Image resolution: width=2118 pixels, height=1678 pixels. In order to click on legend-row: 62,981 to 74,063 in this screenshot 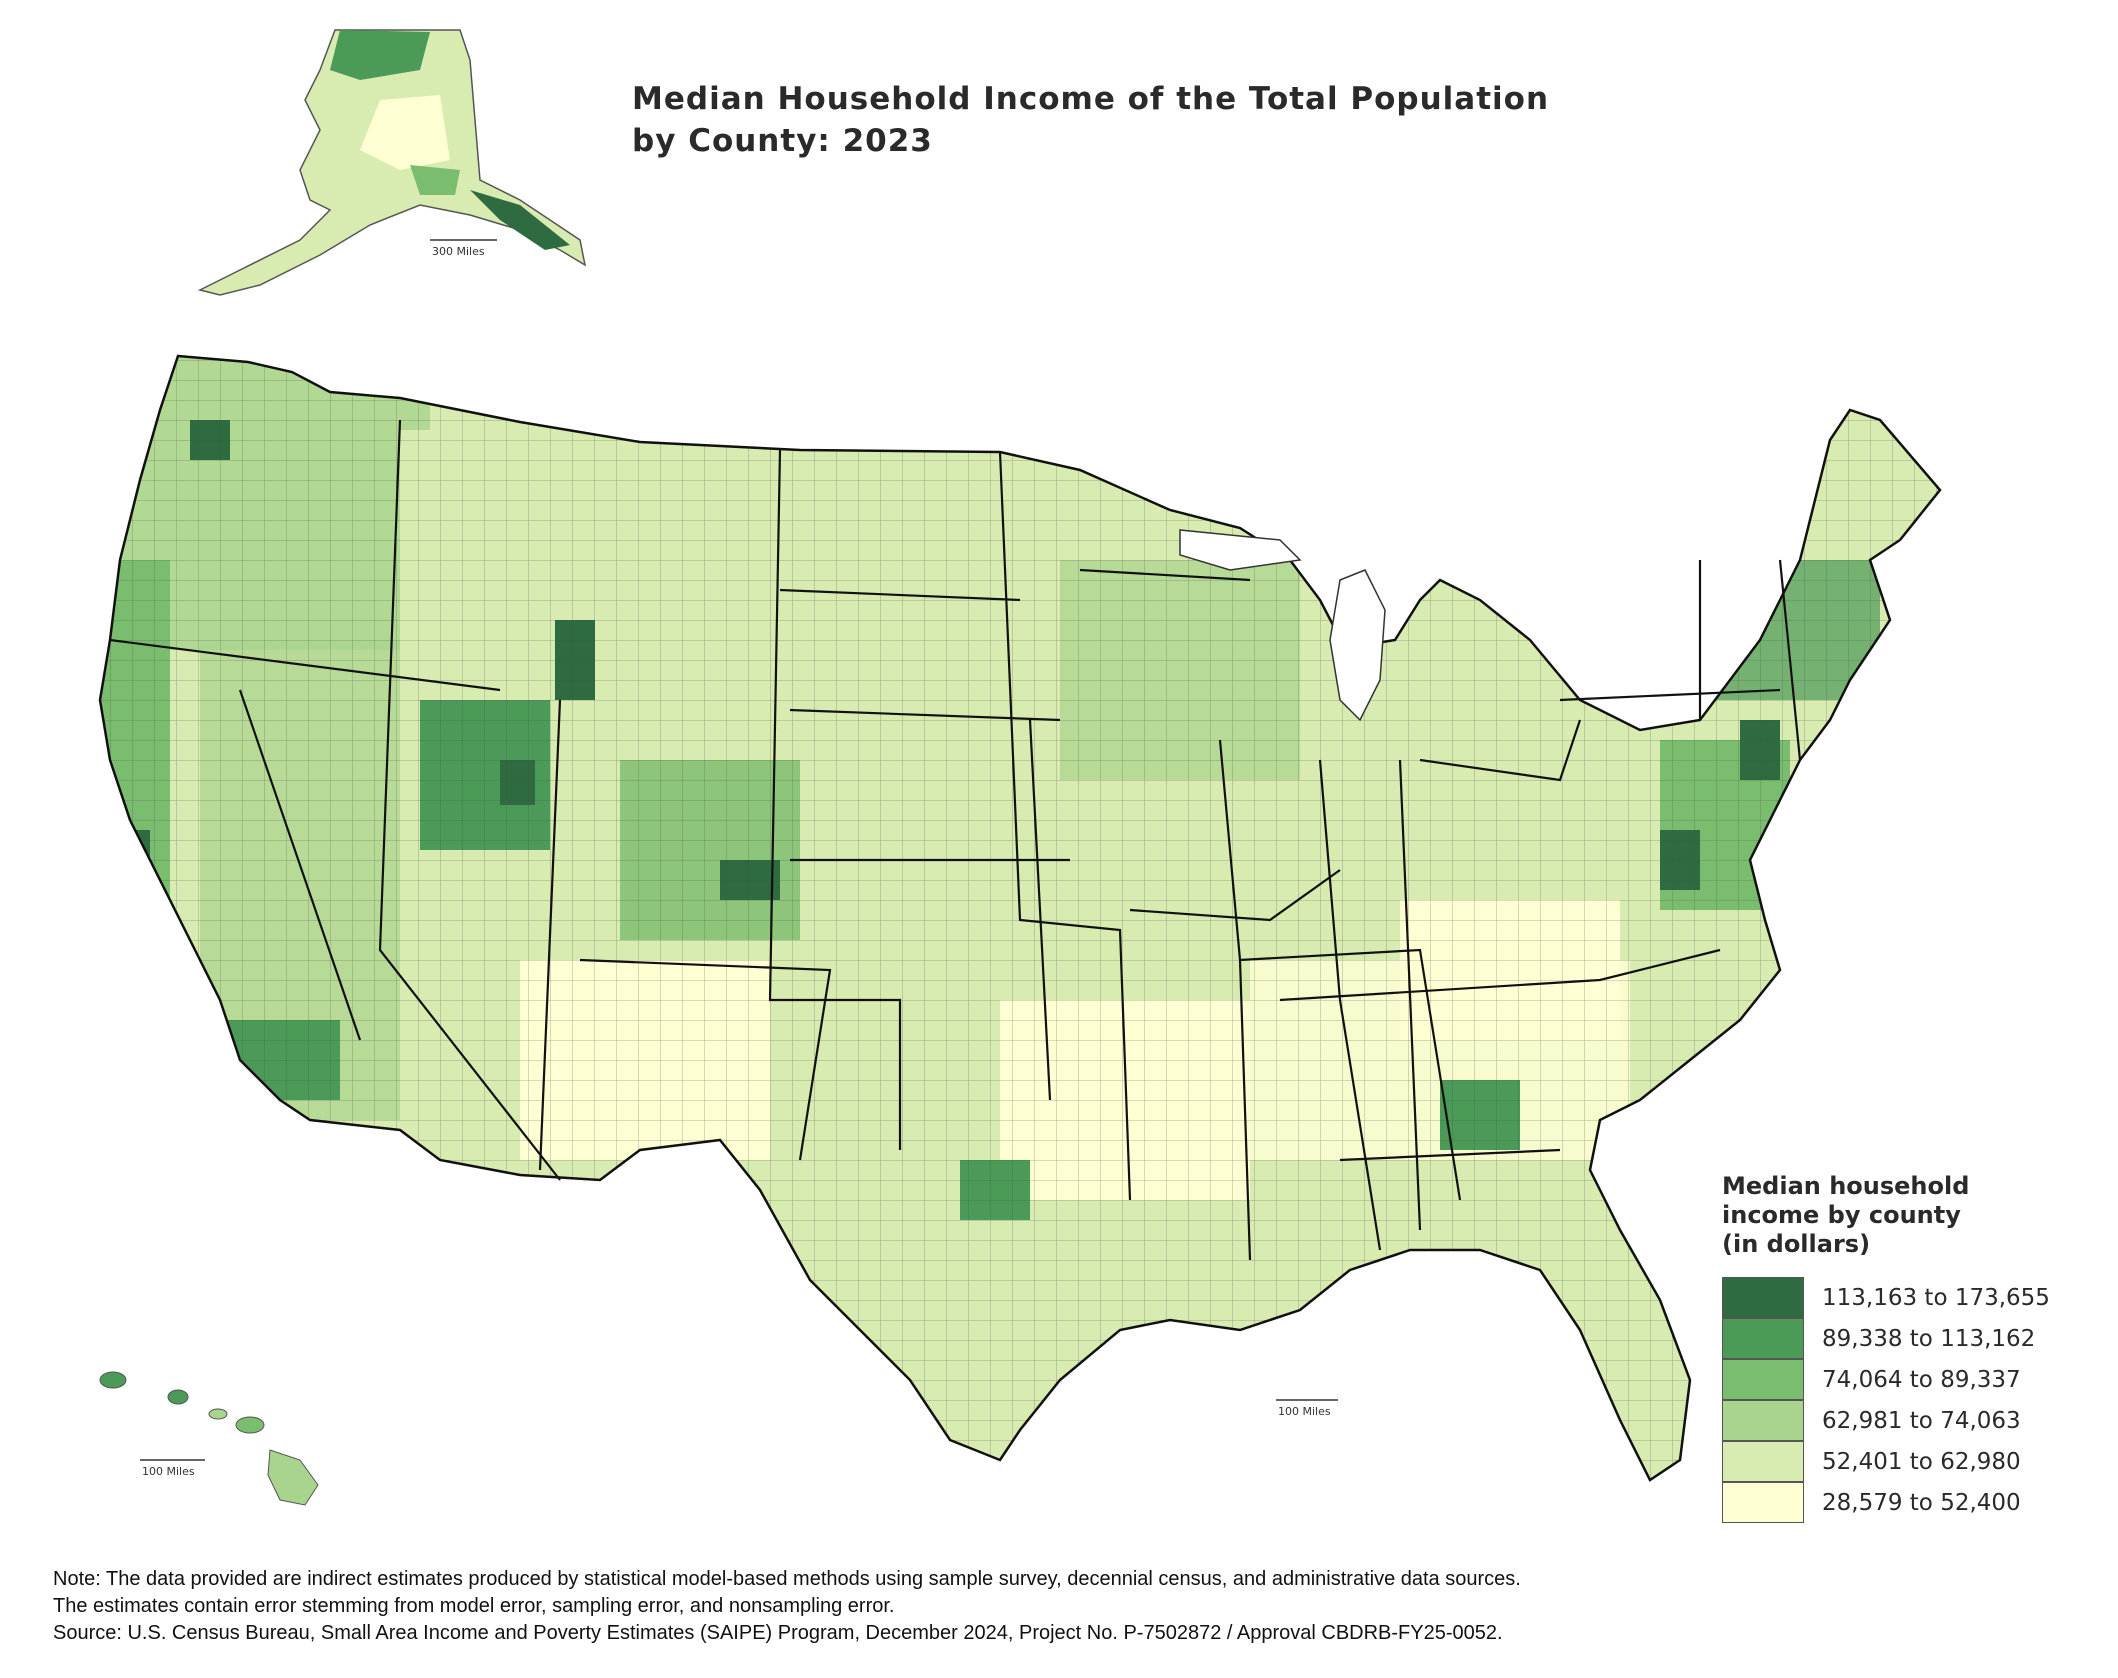, I will do `click(1907, 1420)`.